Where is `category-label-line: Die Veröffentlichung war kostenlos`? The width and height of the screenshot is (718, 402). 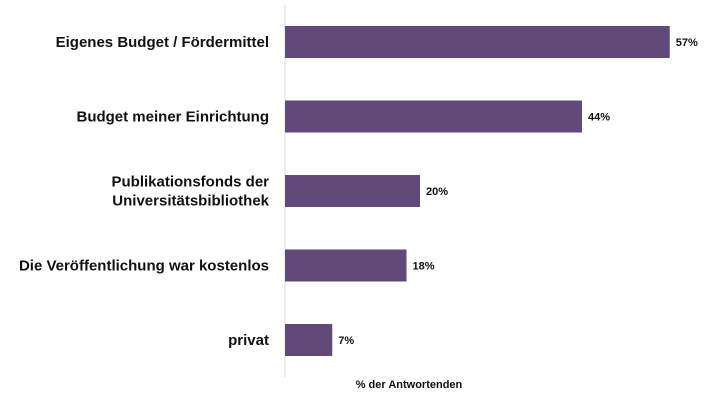 category-label-line: Die Veröffentlichung war kostenlos is located at coordinates (144, 266).